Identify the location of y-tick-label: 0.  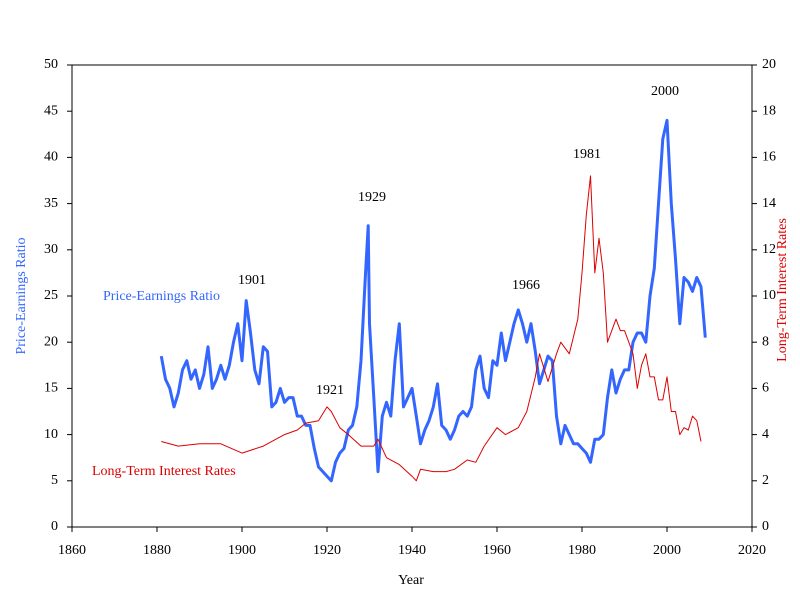
(54, 526).